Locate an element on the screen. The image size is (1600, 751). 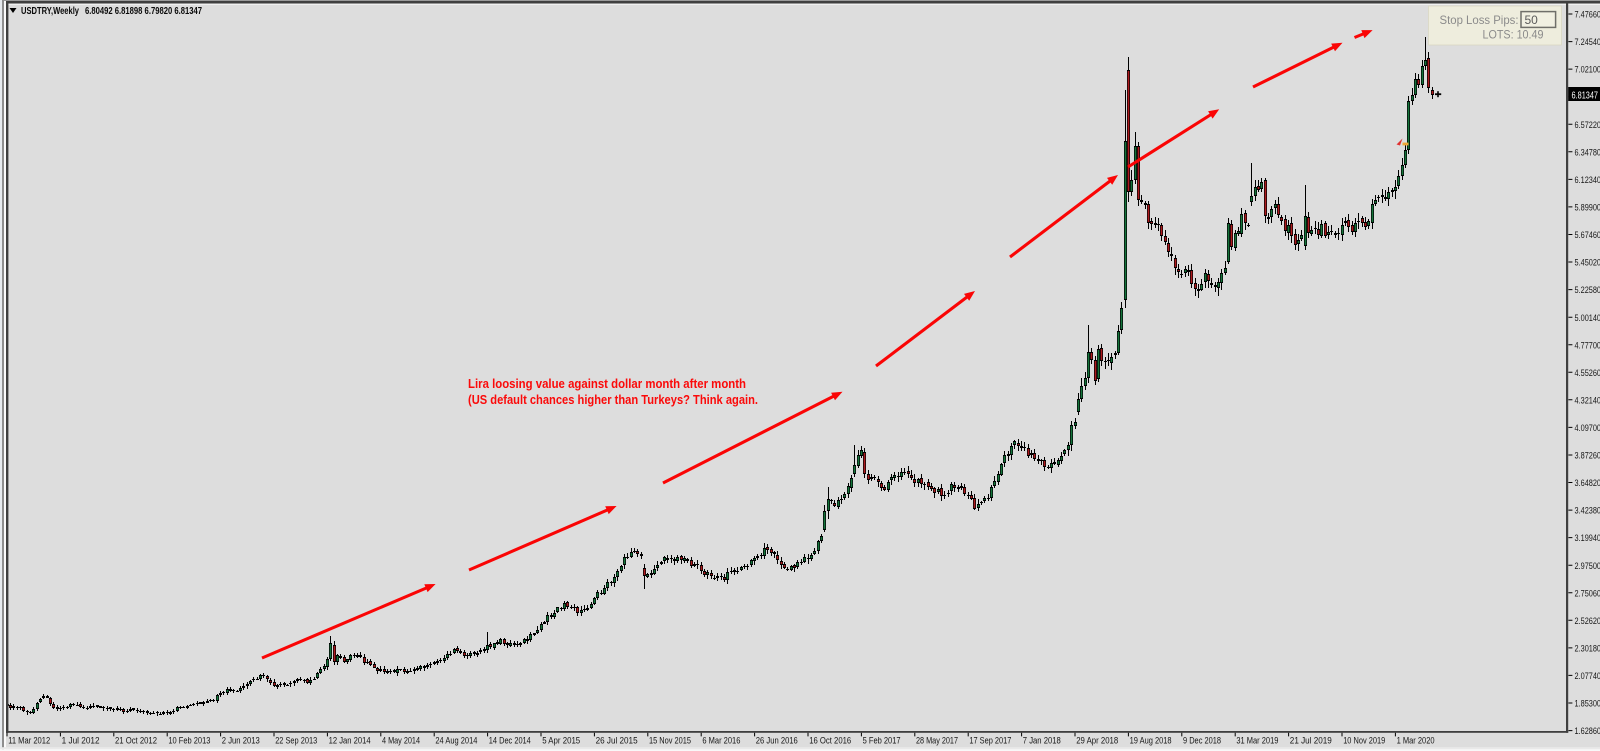
svg-text: 22 Sep 2013 is located at coordinates (296, 741).